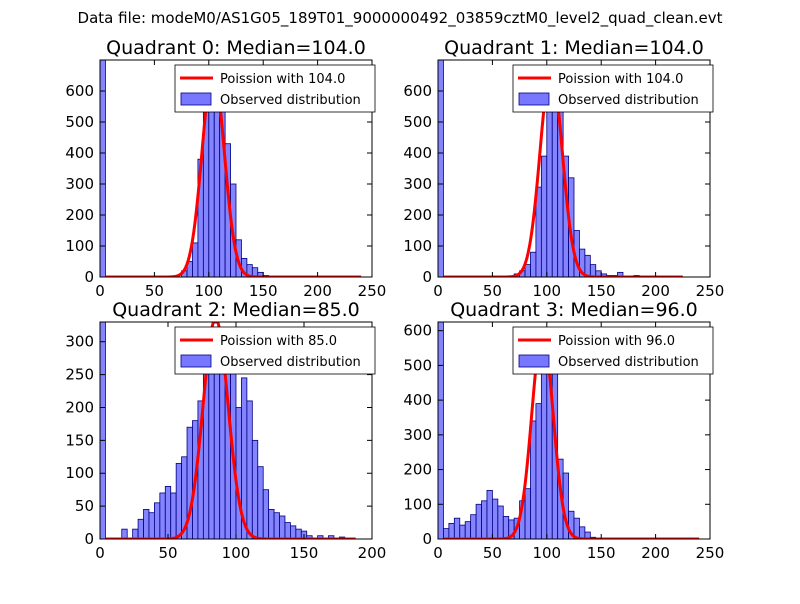  I want to click on quadrant-3-plot-area, so click(569, 430).